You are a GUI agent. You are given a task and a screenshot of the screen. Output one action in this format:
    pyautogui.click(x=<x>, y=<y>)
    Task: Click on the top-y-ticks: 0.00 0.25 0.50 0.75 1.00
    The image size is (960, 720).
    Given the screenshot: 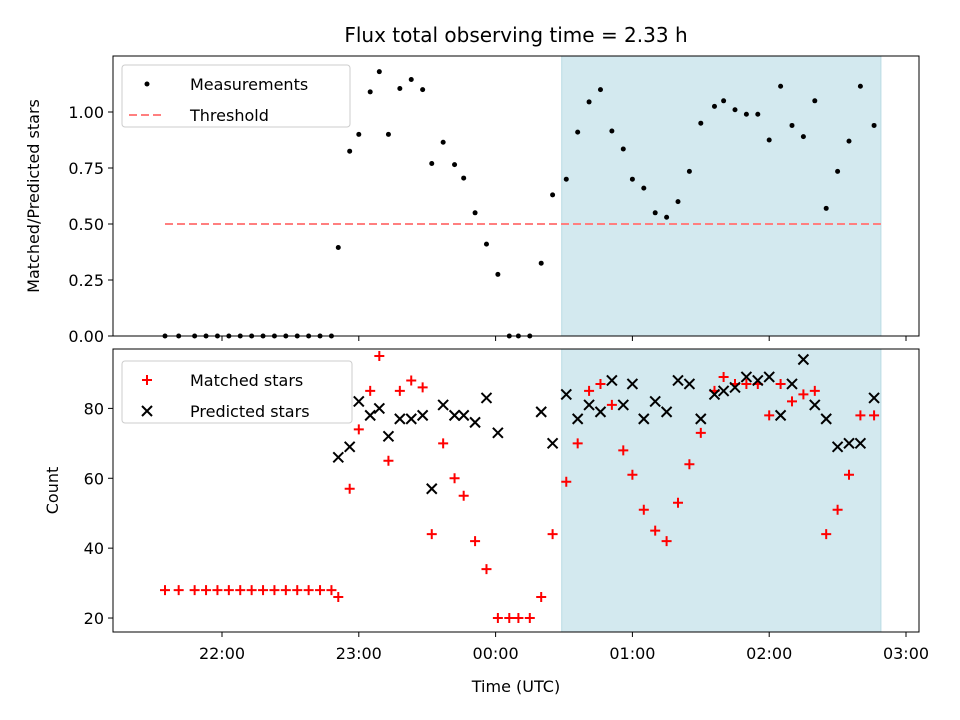 What is the action you would take?
    pyautogui.click(x=90, y=224)
    